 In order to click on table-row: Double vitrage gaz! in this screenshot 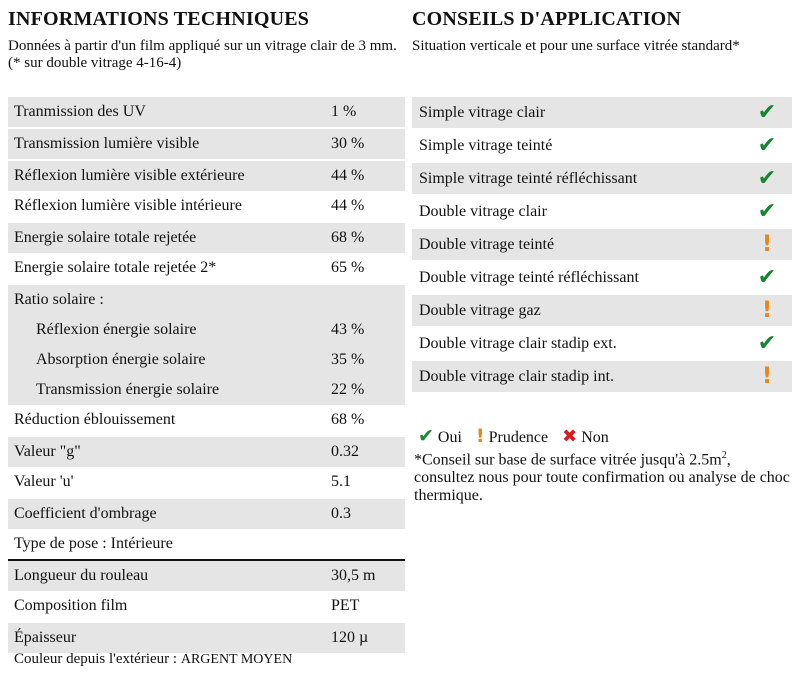, I will do `click(602, 310)`.